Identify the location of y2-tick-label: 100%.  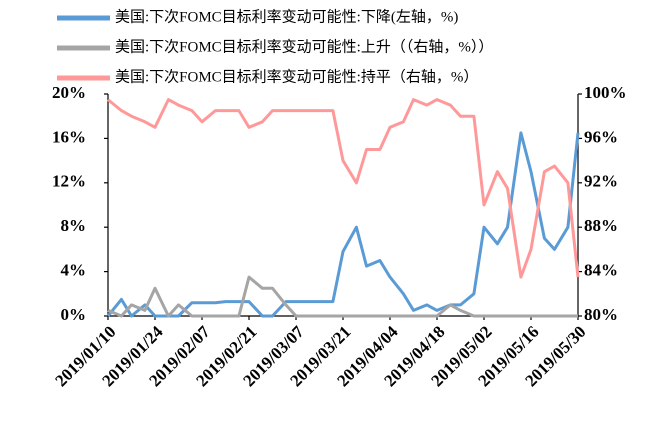
(605, 92).